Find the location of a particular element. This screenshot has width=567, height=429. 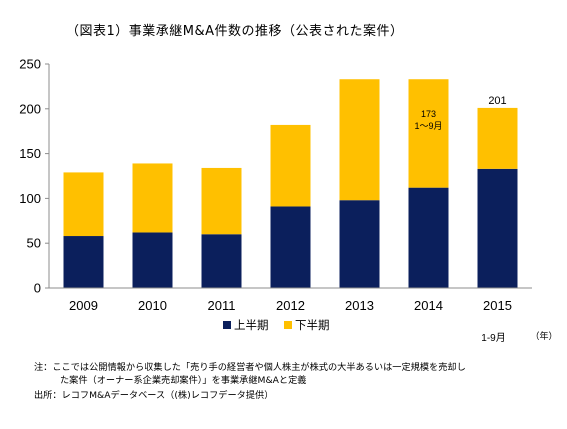

source-note: 出所：レコフM&Aデータベース（(株)レコフデータ提供） is located at coordinates (154, 395).